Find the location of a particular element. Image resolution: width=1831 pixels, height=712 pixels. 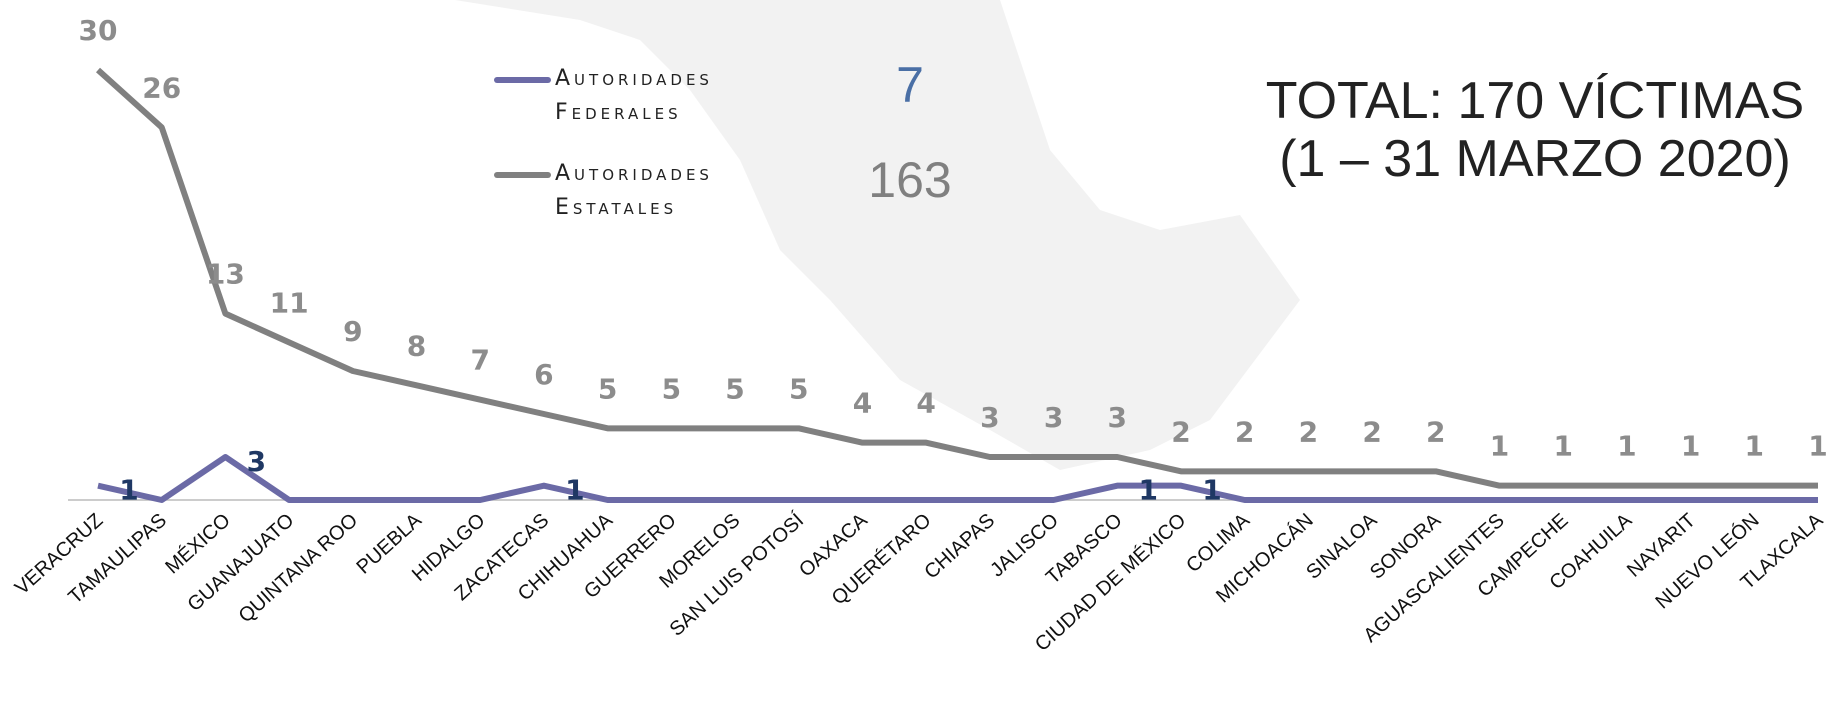

x-tick-label: CHIAPAS is located at coordinates (959, 546).